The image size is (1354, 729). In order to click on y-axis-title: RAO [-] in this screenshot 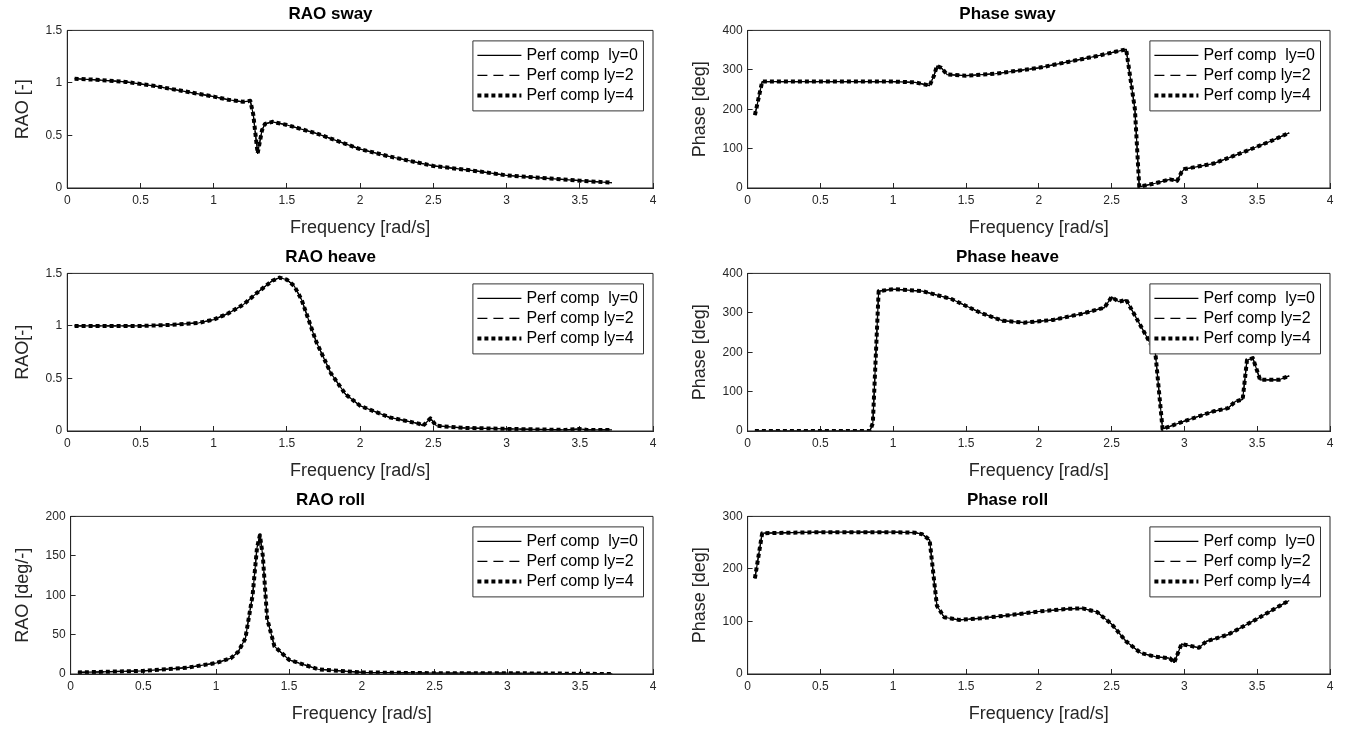, I will do `click(21, 109)`.